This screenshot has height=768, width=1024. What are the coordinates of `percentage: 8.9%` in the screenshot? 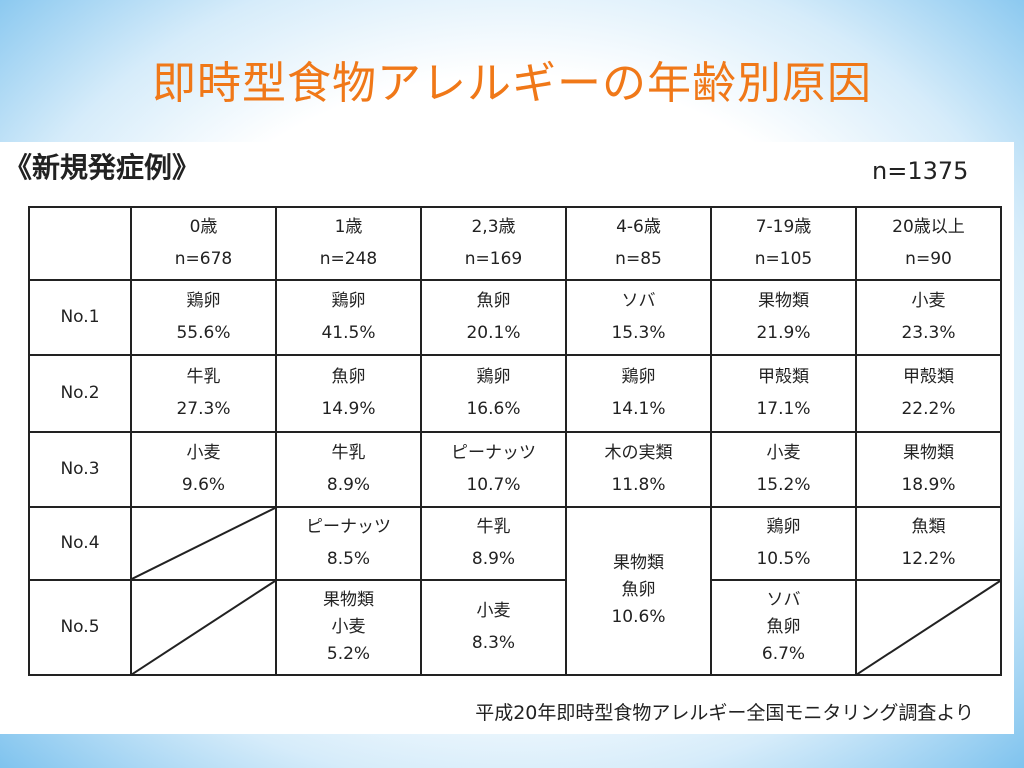 It's located at (348, 485).